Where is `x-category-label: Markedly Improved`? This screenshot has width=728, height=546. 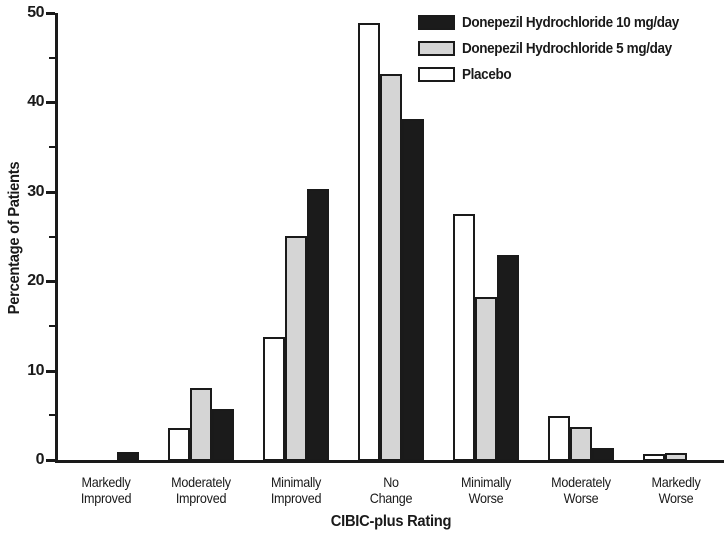
x-category-label: Markedly Improved is located at coordinates (106, 490).